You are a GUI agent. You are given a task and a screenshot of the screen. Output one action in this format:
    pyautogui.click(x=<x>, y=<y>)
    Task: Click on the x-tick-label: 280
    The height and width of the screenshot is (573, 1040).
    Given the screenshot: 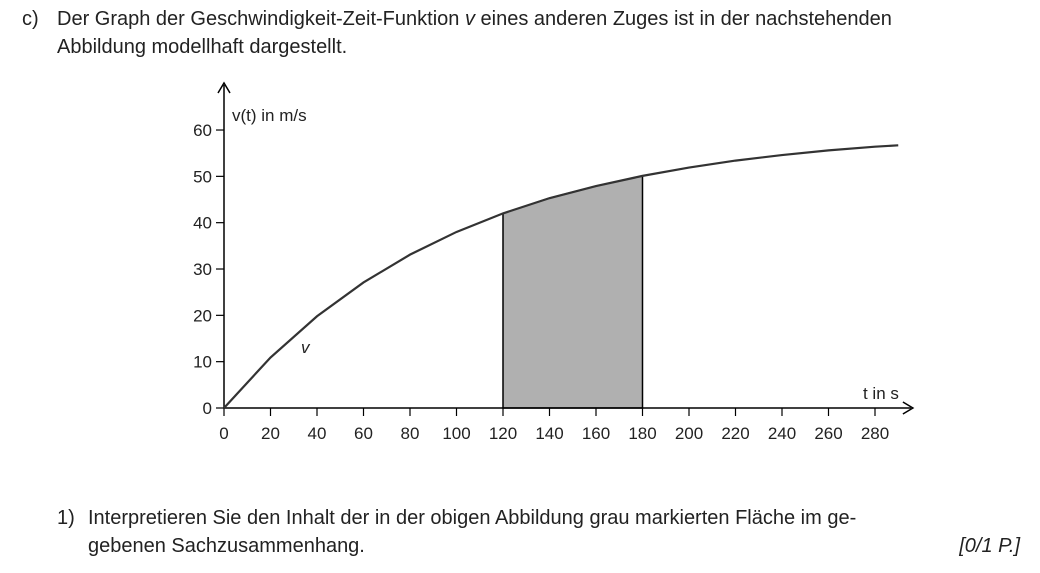 What is the action you would take?
    pyautogui.click(x=875, y=433)
    